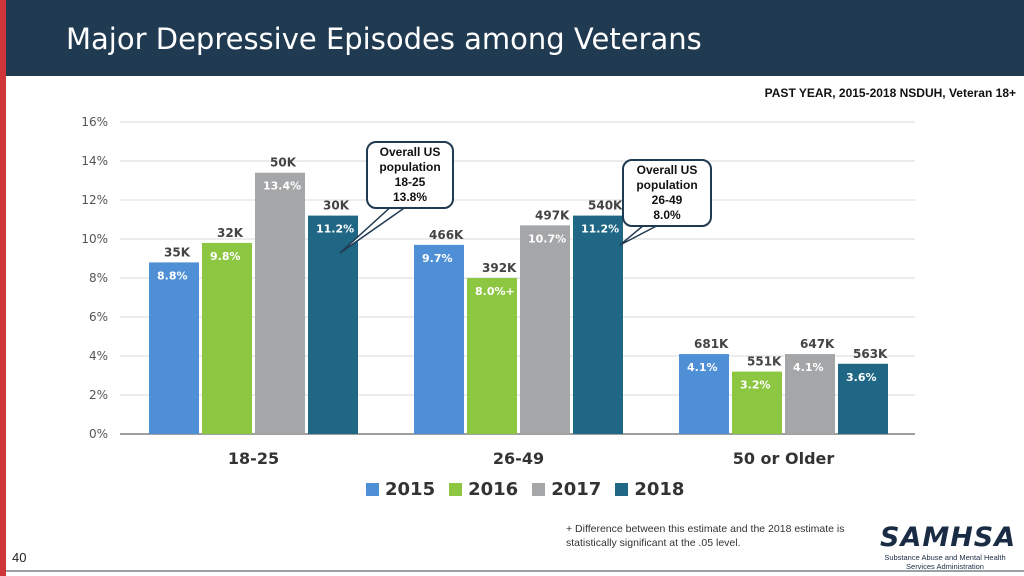  What do you see at coordinates (649, 489) in the screenshot?
I see `legend-item-2018: 2018` at bounding box center [649, 489].